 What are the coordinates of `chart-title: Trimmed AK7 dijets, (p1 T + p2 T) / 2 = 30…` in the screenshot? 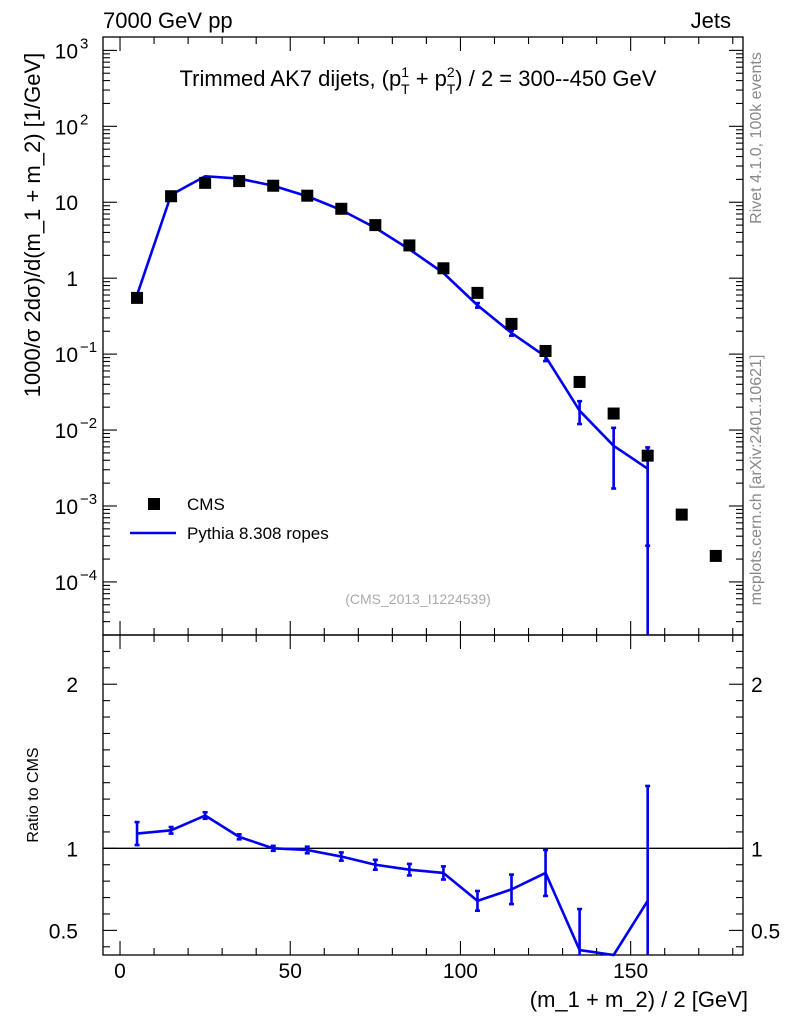 It's located at (418, 80).